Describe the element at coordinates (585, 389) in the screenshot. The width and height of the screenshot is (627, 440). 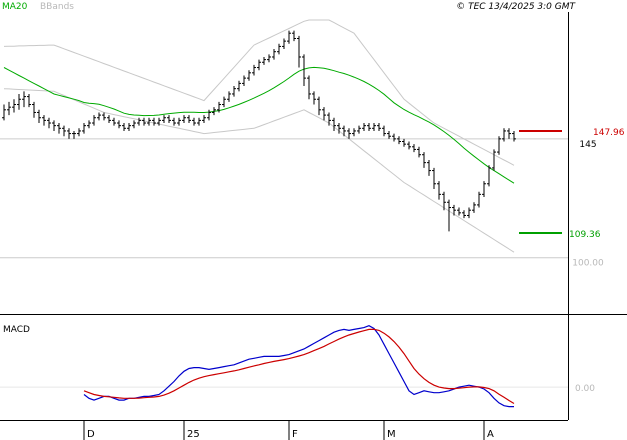
I see `macd-zero-label: 0.00` at that location.